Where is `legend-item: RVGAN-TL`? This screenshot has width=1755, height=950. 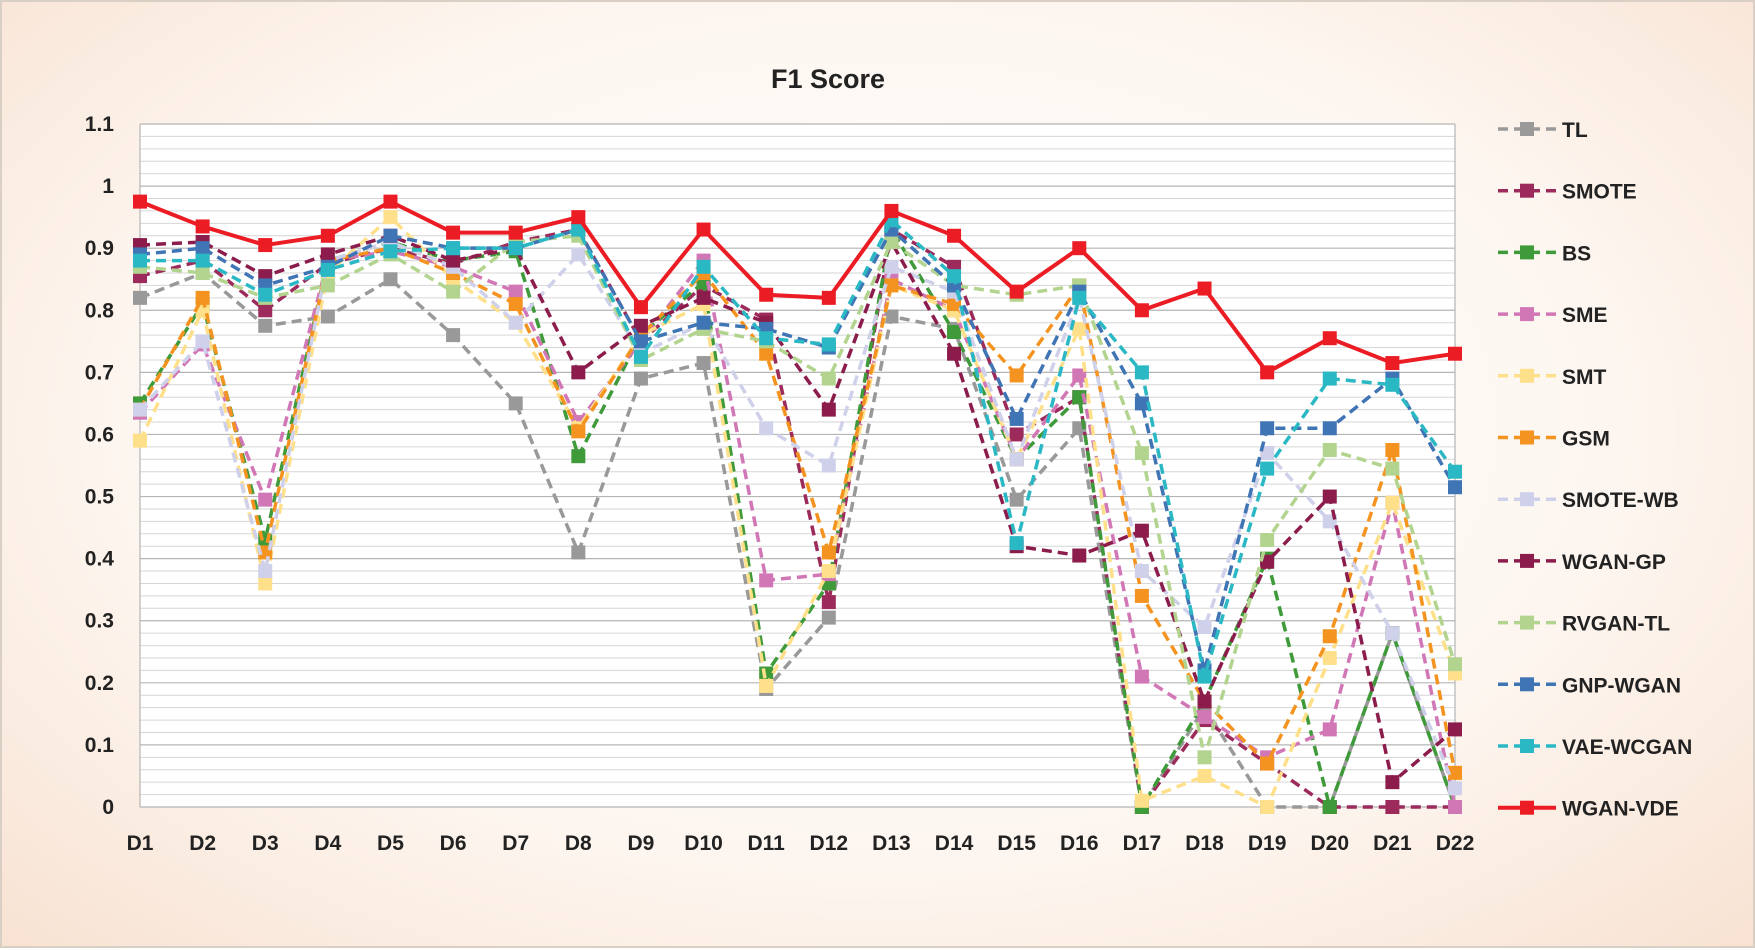
legend-item: RVGAN-TL is located at coordinates (1584, 624).